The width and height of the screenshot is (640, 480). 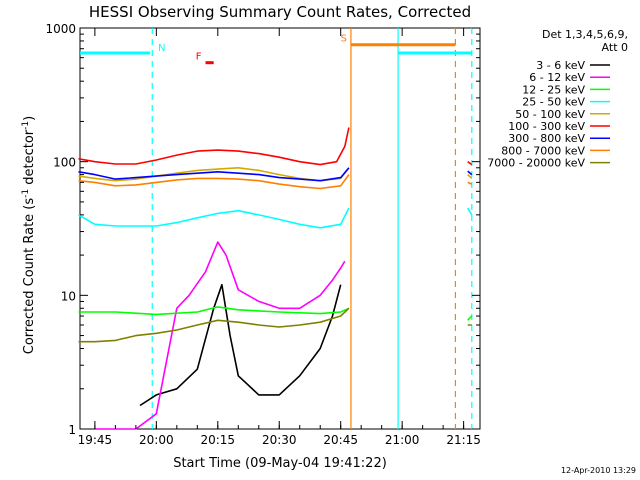 What do you see at coordinates (585, 34) in the screenshot?
I see `legend-header-detectors: Det 1,3,4,5,6,9,` at bounding box center [585, 34].